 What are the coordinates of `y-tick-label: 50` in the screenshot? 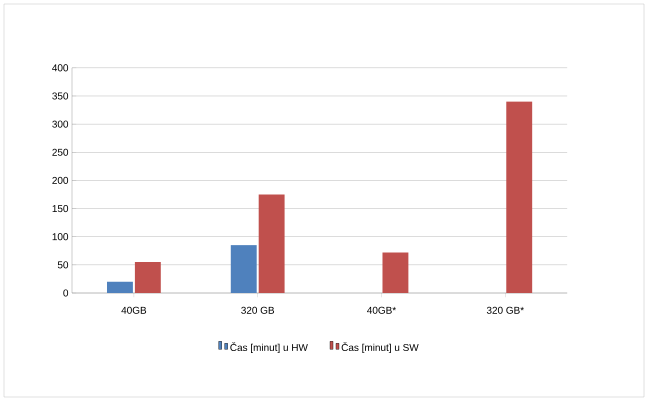 It's located at (63, 264).